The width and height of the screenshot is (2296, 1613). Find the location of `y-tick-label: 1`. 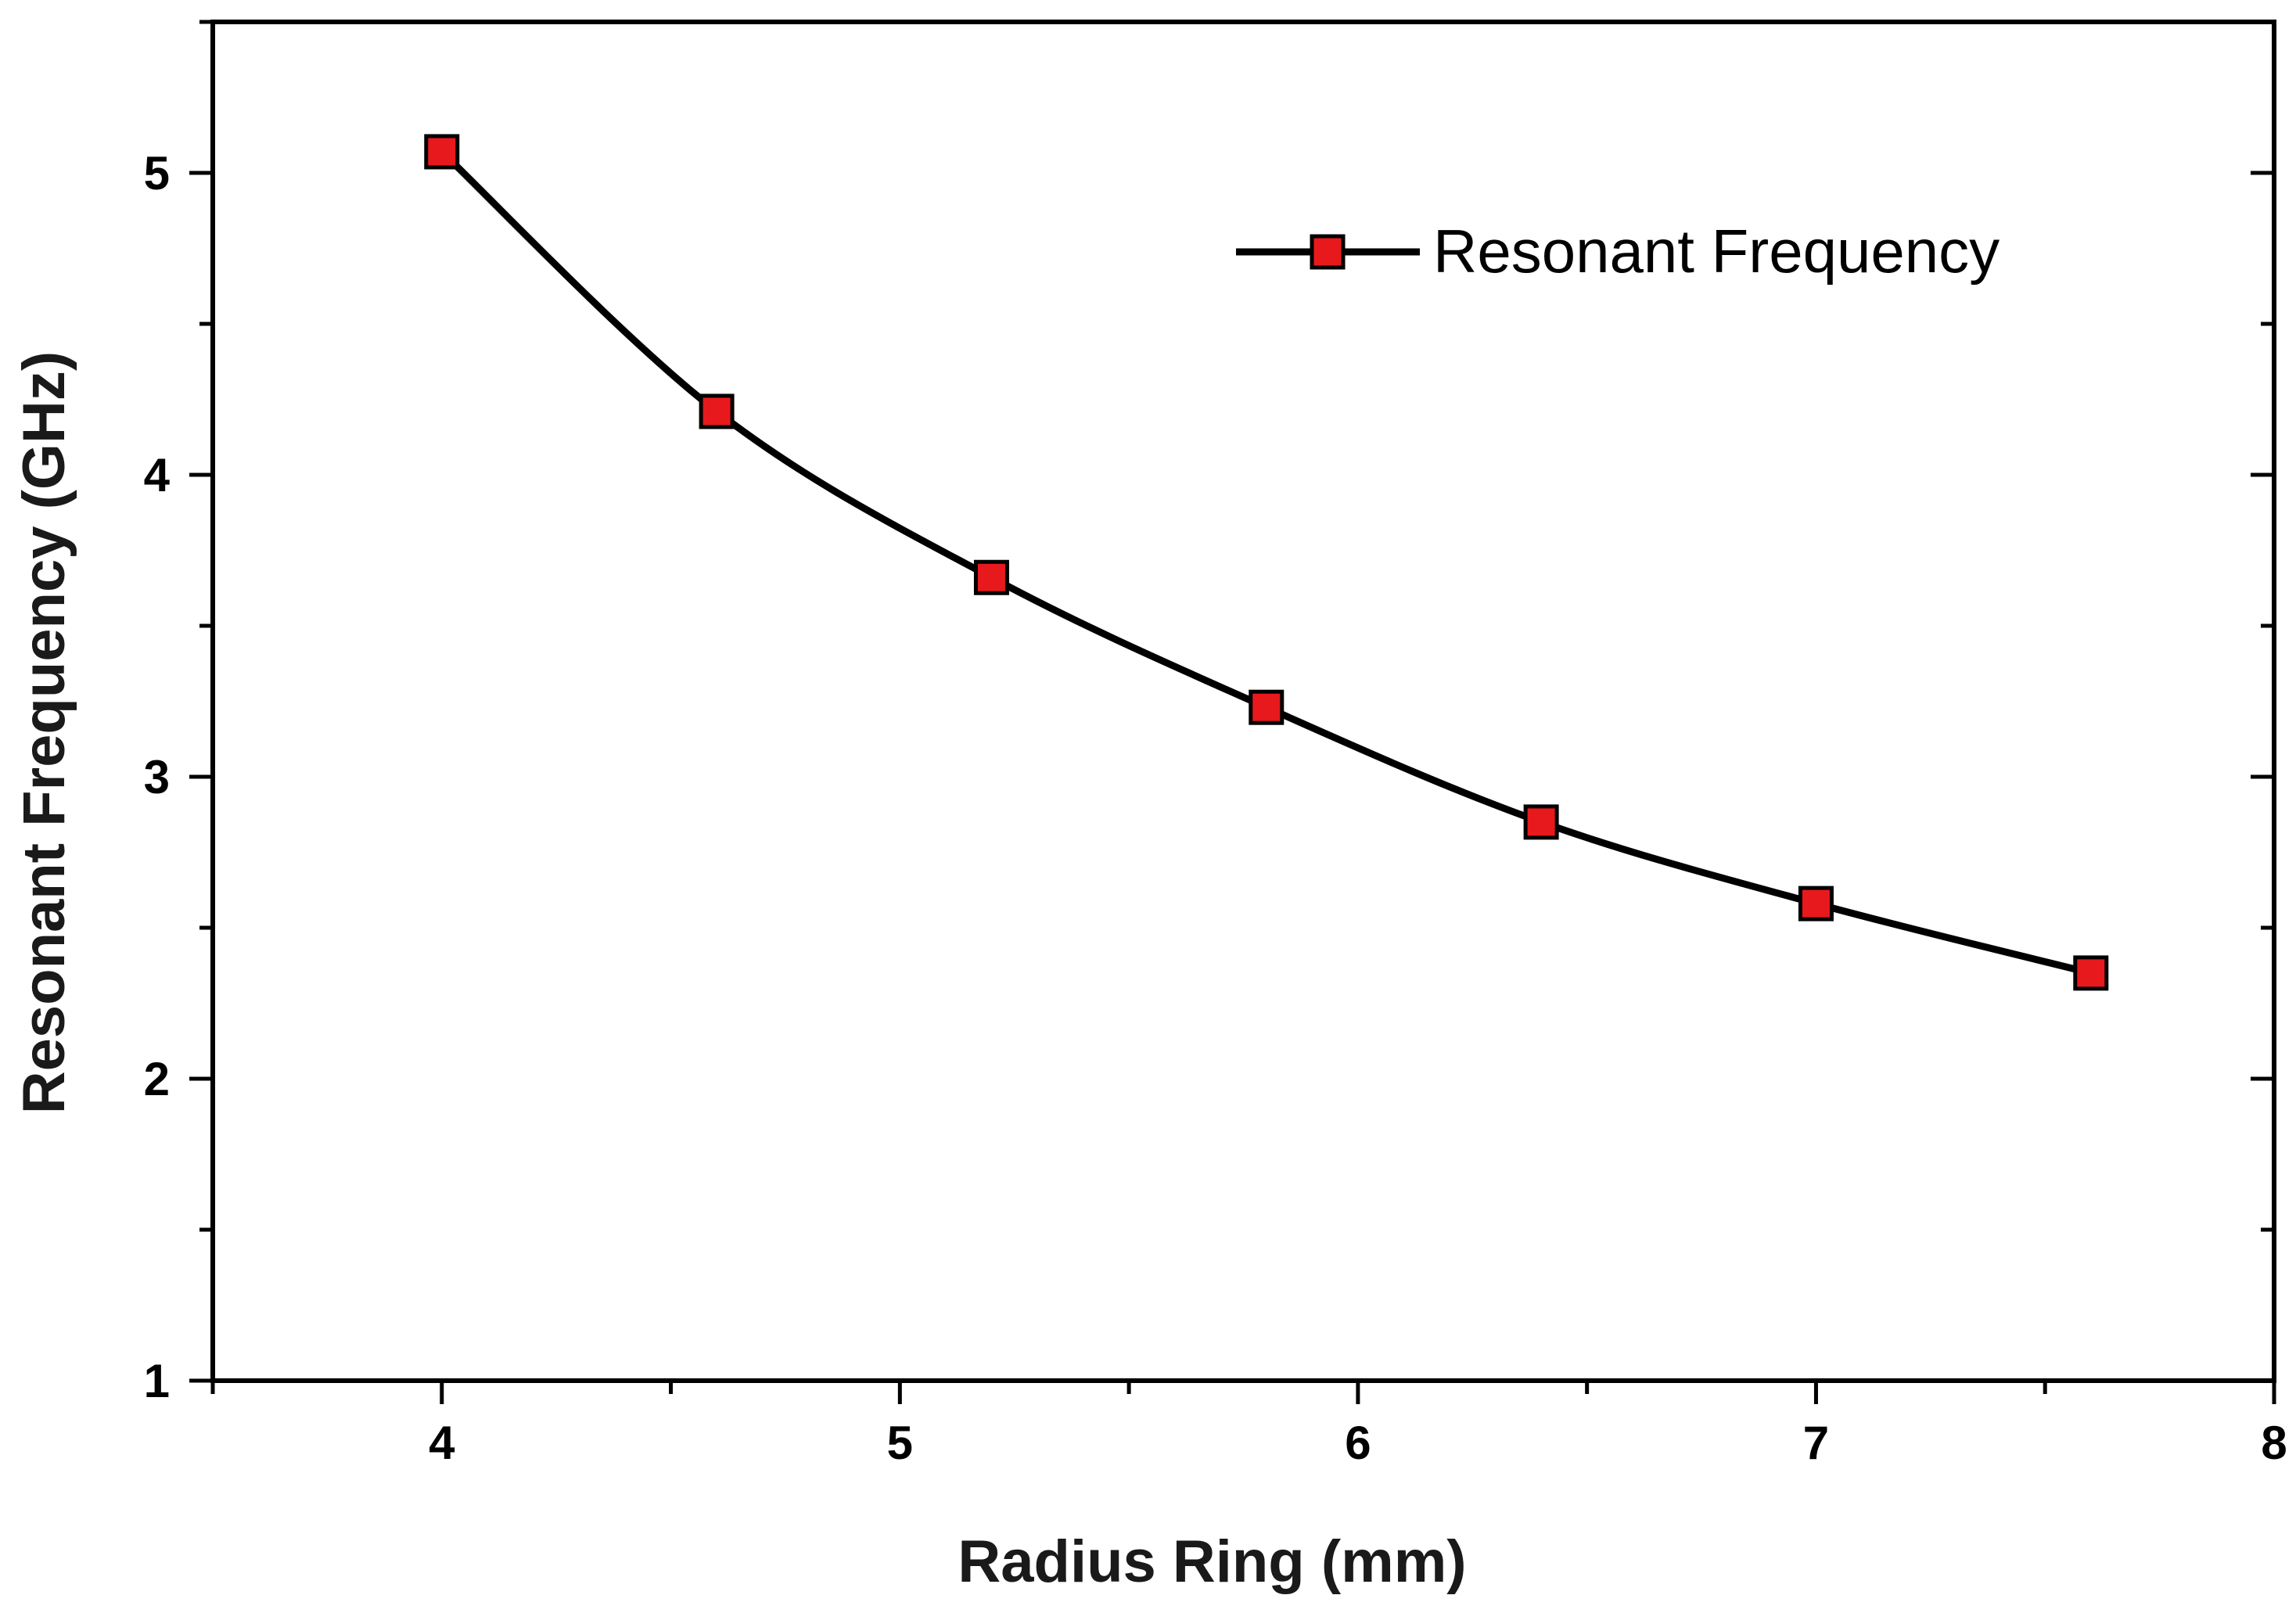

y-tick-label: 1 is located at coordinates (157, 1381).